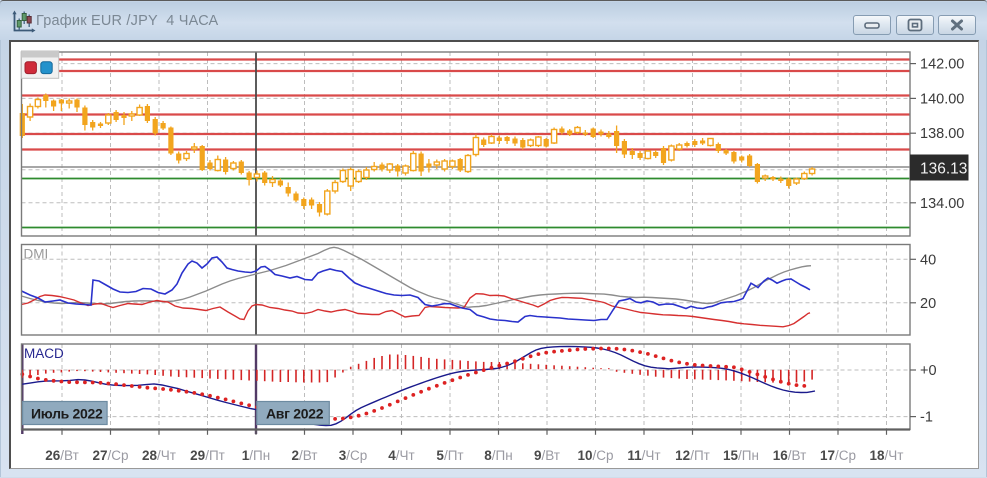 This screenshot has width=987, height=478. I want to click on svg-text: 28/Чт, so click(159, 455).